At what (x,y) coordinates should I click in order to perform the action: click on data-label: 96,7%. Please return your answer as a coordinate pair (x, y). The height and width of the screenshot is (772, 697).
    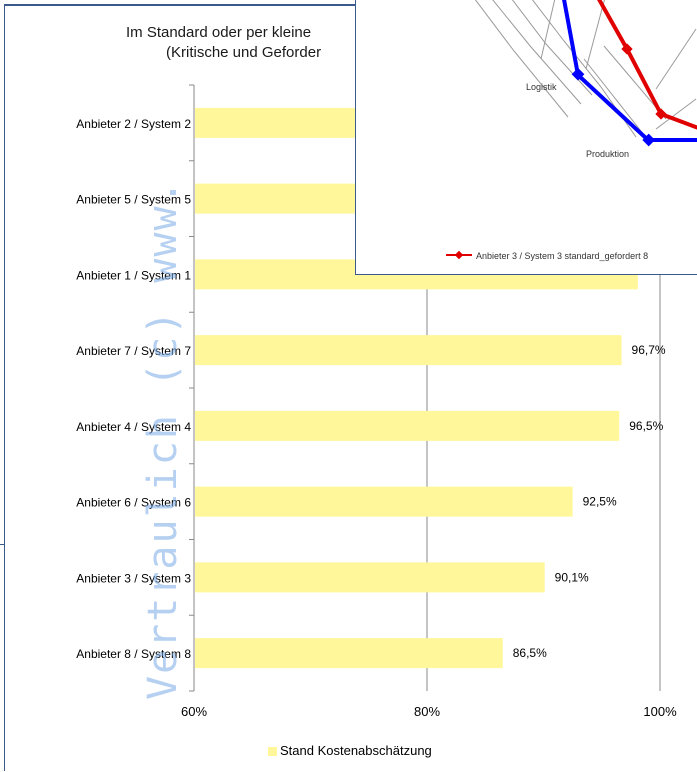
    Looking at the image, I should click on (649, 350).